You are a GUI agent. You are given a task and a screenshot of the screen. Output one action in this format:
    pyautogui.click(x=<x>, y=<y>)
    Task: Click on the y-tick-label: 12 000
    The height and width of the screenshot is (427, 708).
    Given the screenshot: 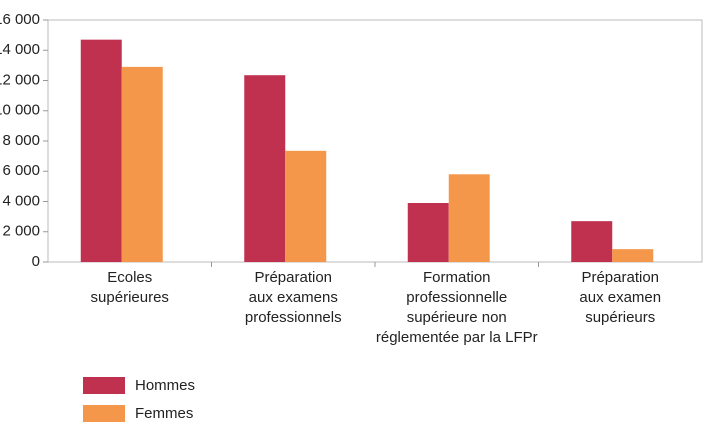 What is the action you would take?
    pyautogui.click(x=20, y=79)
    